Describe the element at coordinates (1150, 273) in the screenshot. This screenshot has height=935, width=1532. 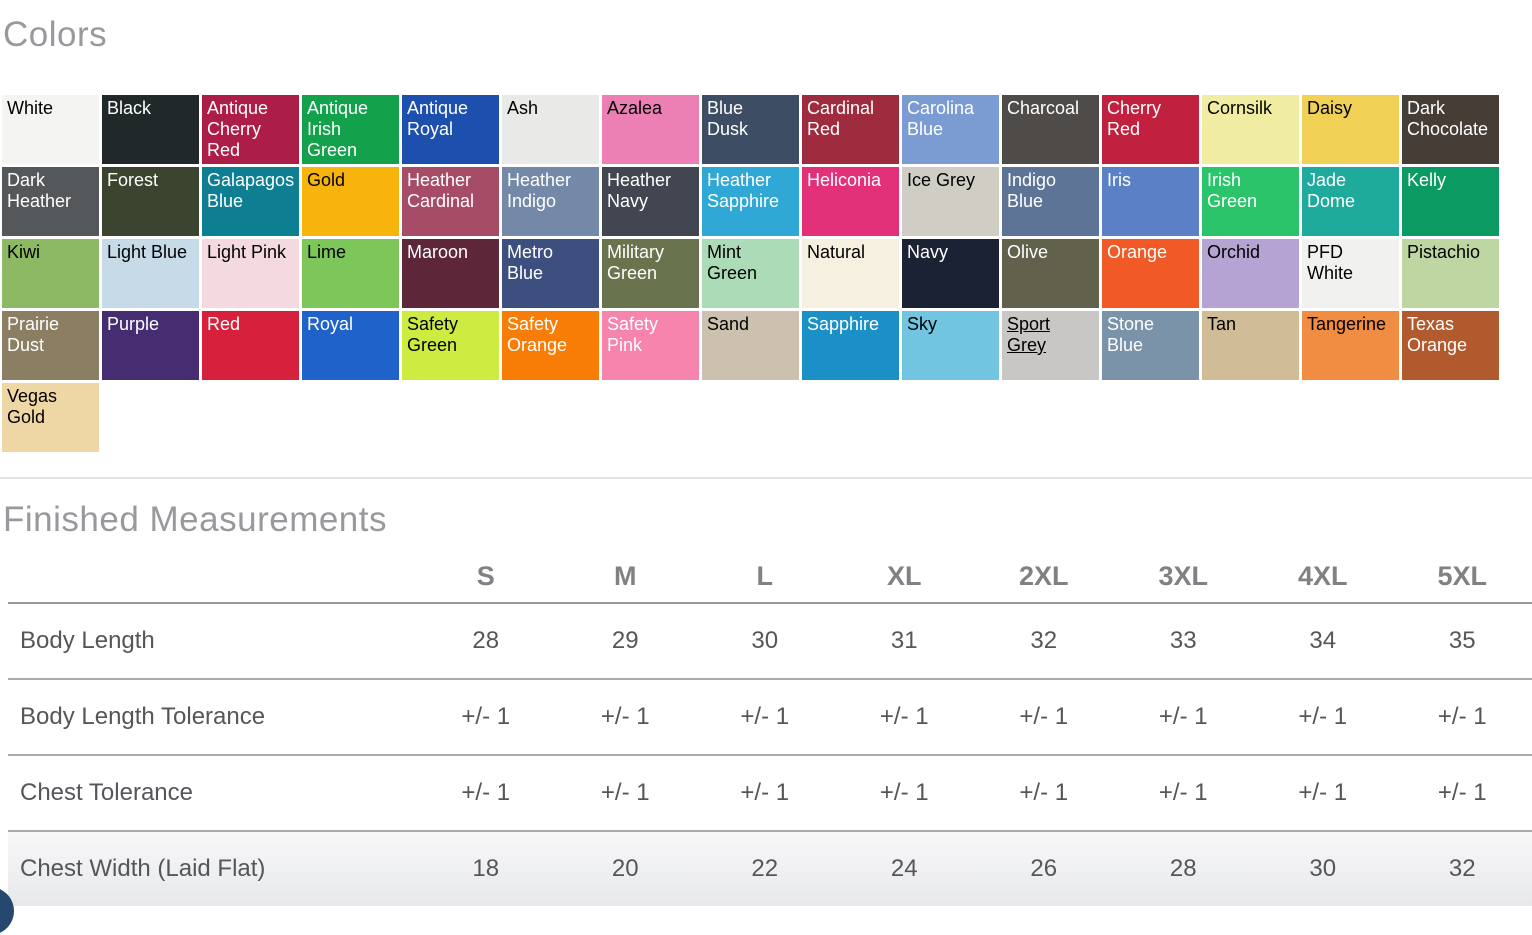
I see `color-swatch-orange: Orange` at that location.